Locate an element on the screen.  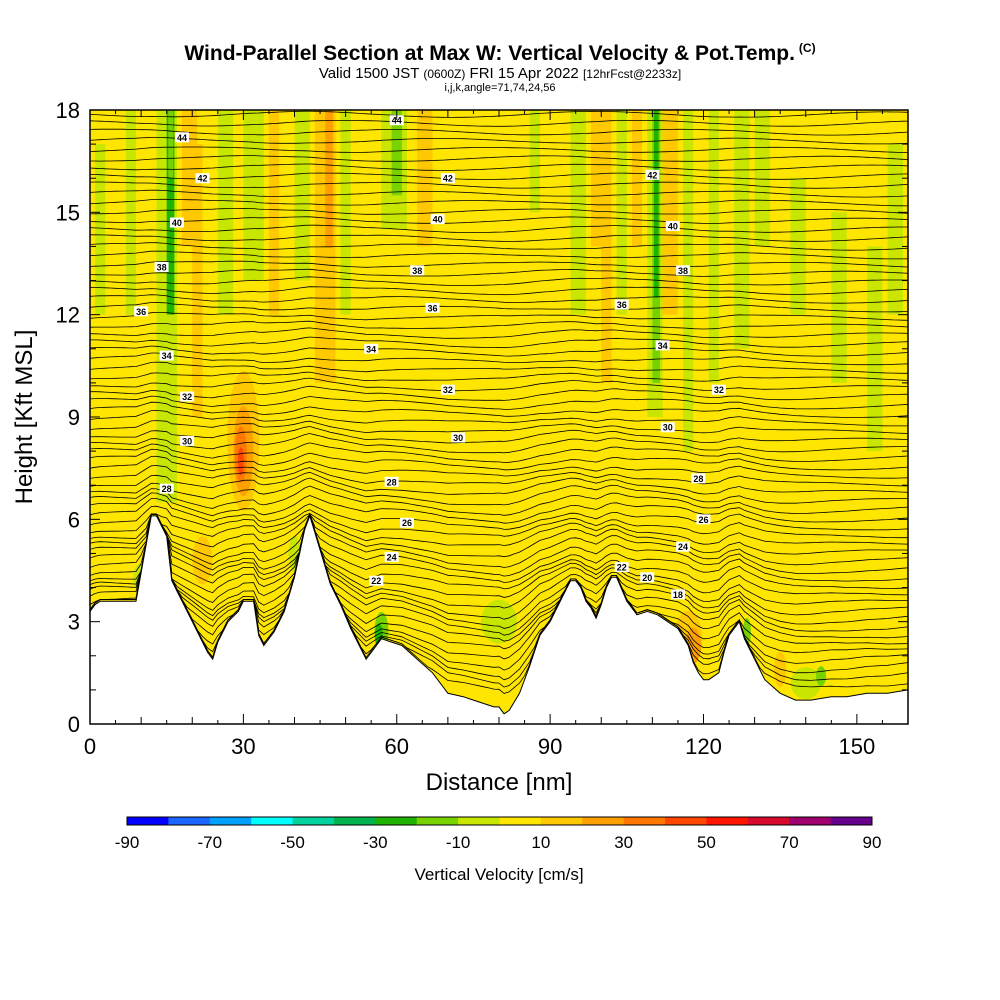
y-tick-label: 0 is located at coordinates (74, 724).